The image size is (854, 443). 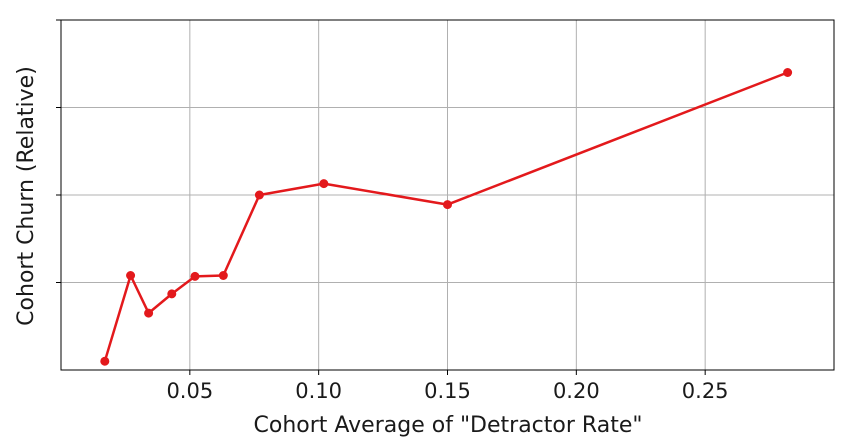 I want to click on x-tick-label: 0.20, so click(x=576, y=391).